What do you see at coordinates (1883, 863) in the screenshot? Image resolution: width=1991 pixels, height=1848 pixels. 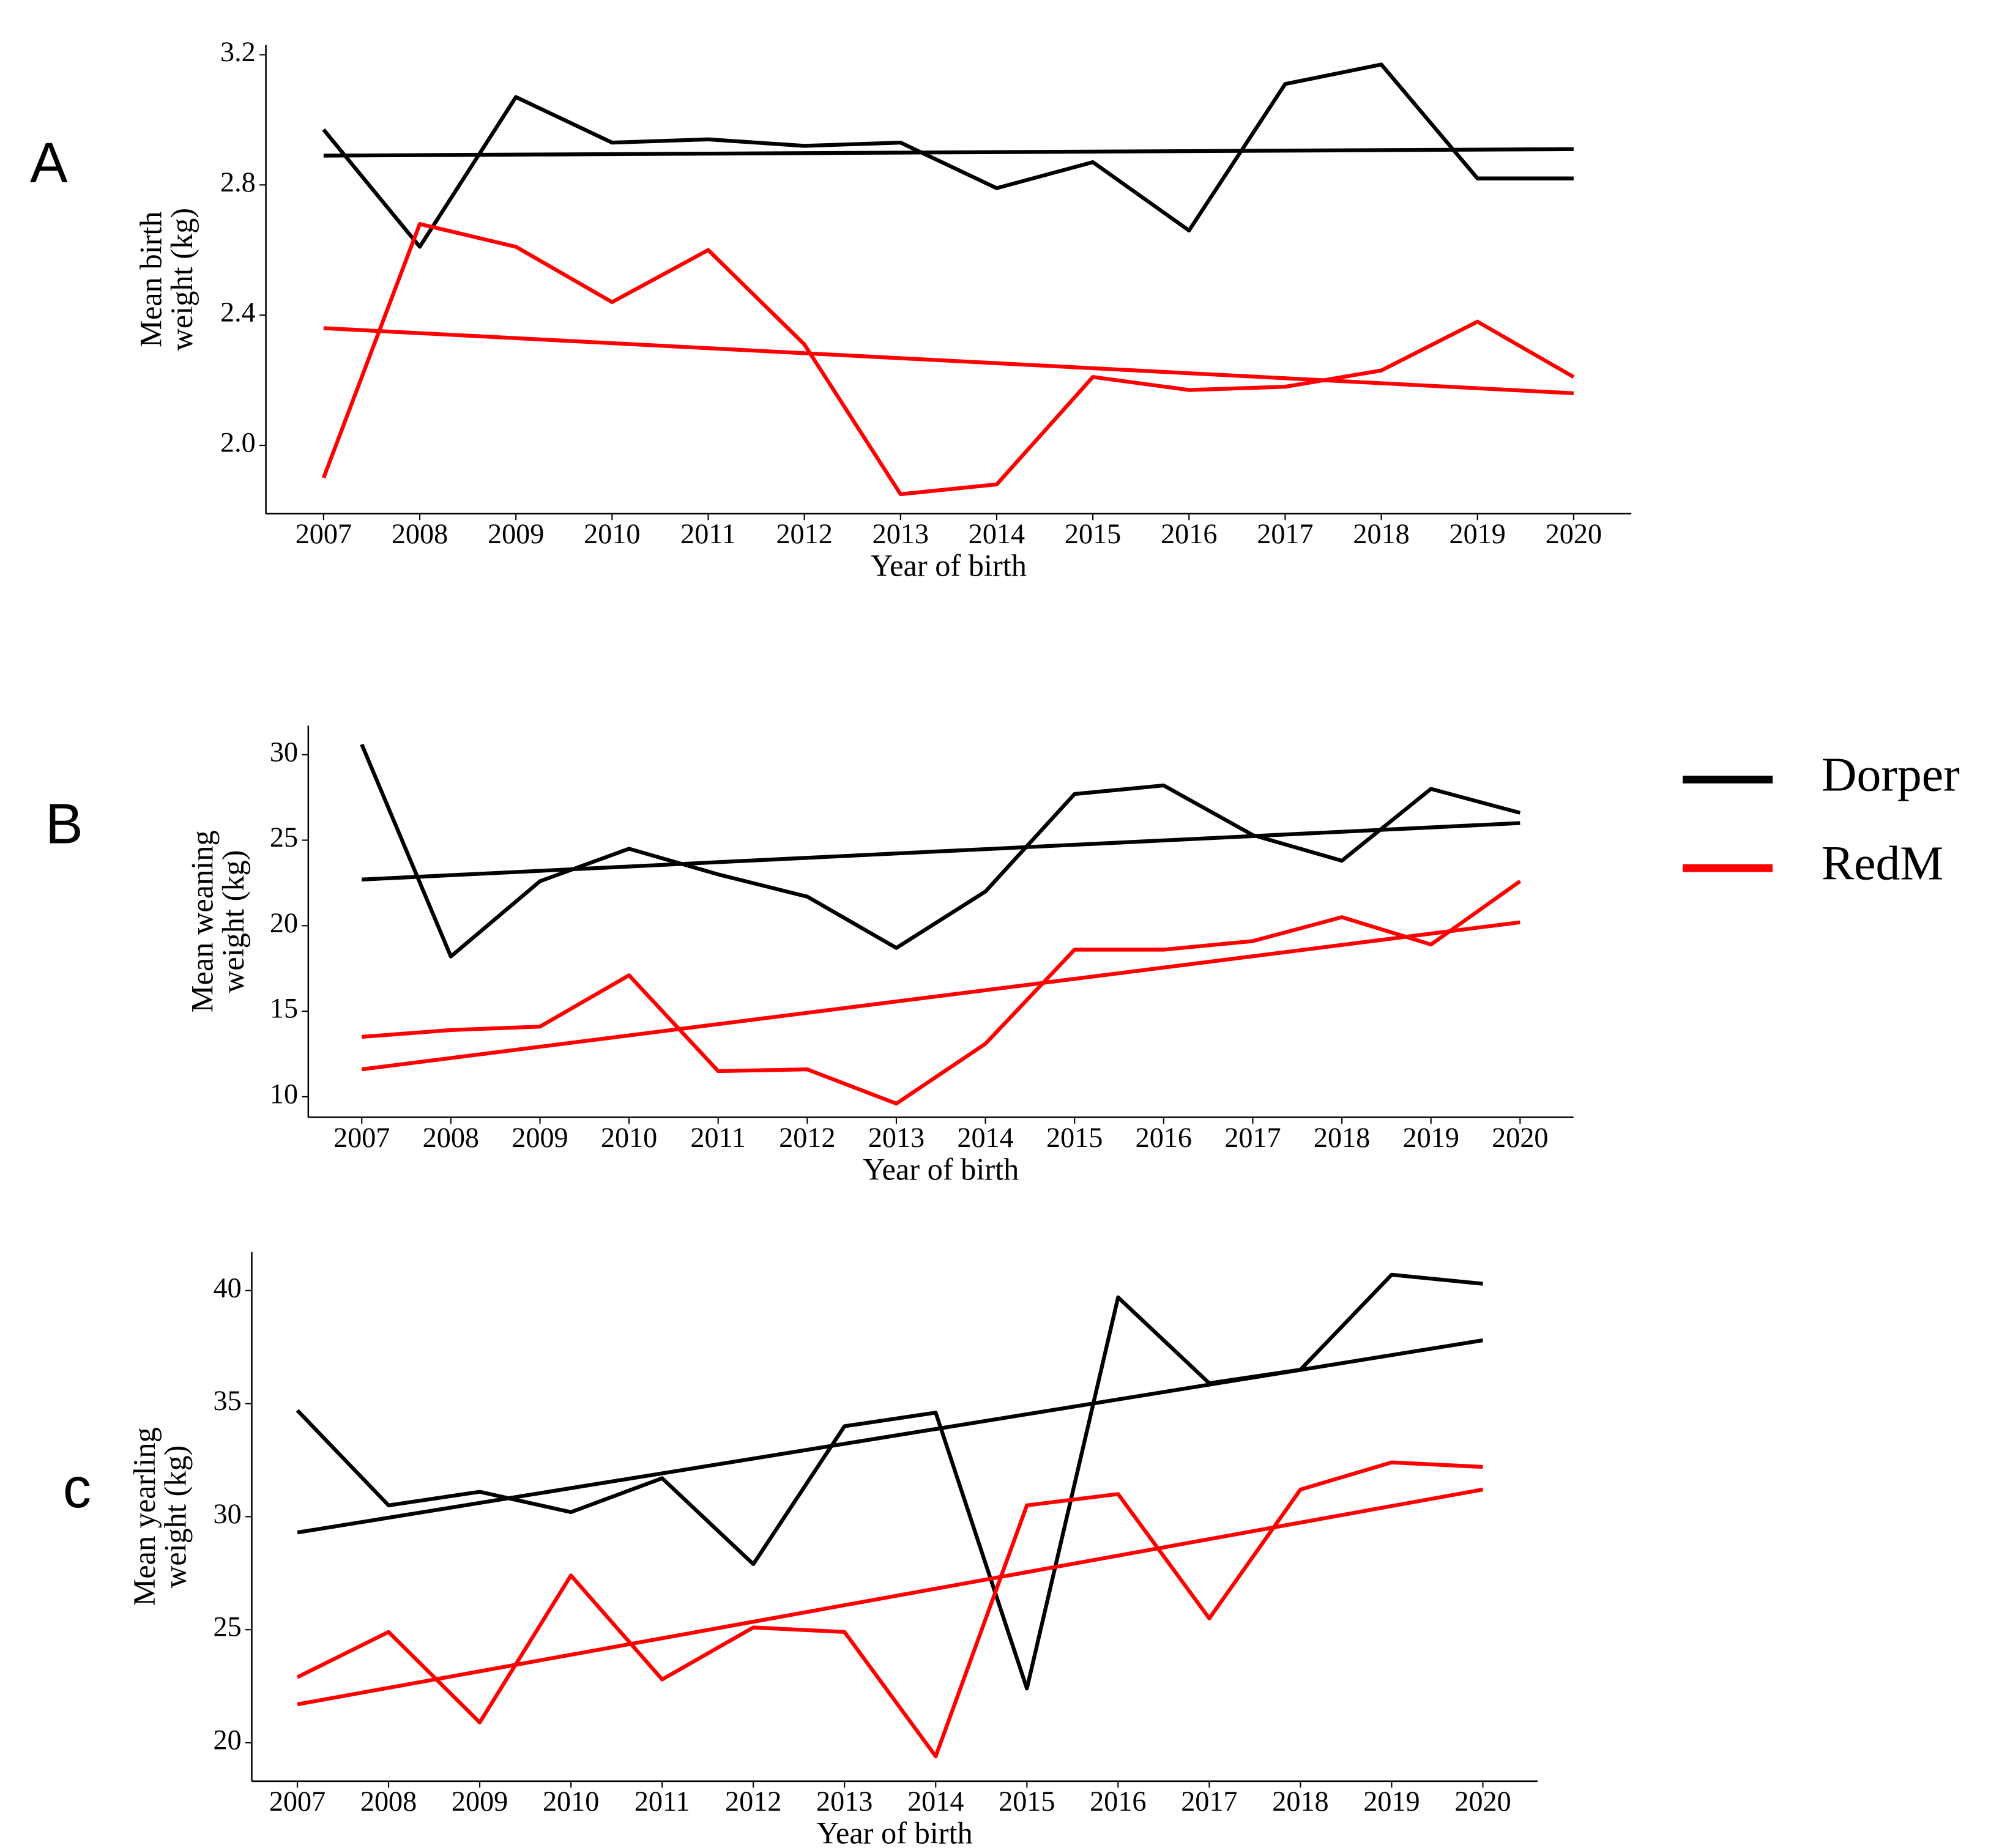 I see `legend-label: RedM` at bounding box center [1883, 863].